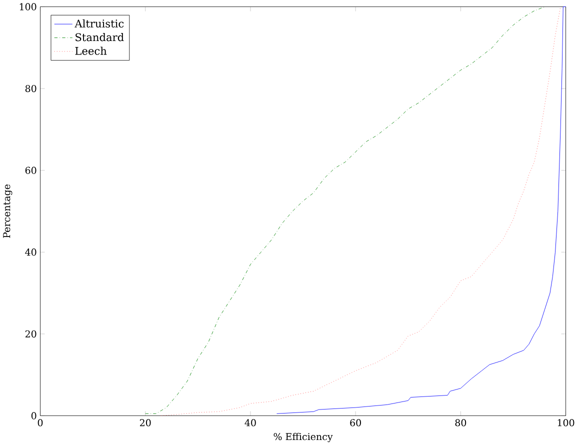  Describe the element at coordinates (30, 170) in the screenshot. I see `y-tick-label: 60` at that location.